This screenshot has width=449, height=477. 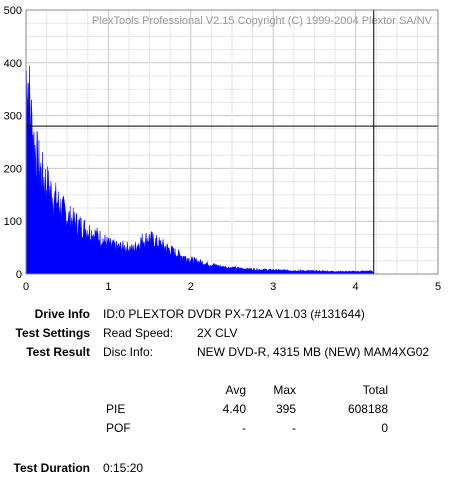 I want to click on stats-row-max: 395, so click(x=285, y=409).